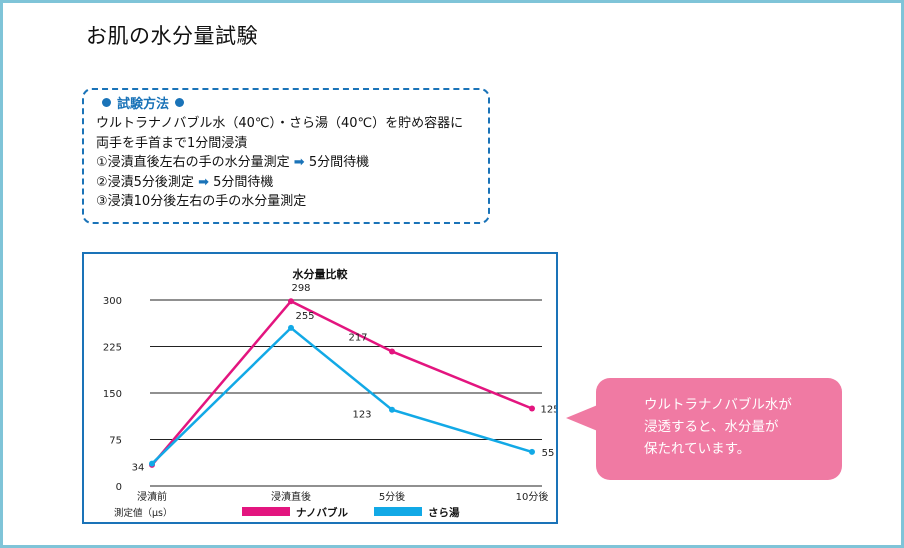  What do you see at coordinates (201, 201) in the screenshot?
I see `method-step-text: ③浸漬10分後左右の手の水分量測定` at bounding box center [201, 201].